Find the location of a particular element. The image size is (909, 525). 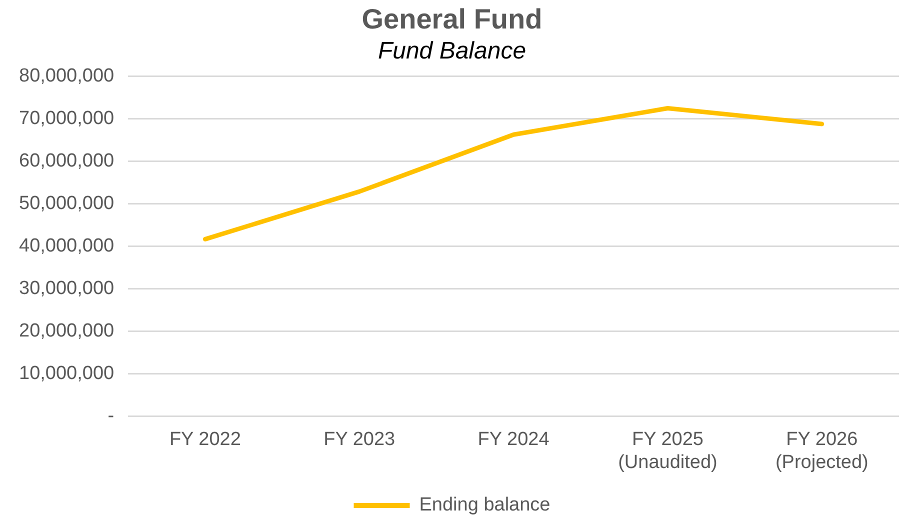

x-tick-label: FY 2024 is located at coordinates (514, 439).